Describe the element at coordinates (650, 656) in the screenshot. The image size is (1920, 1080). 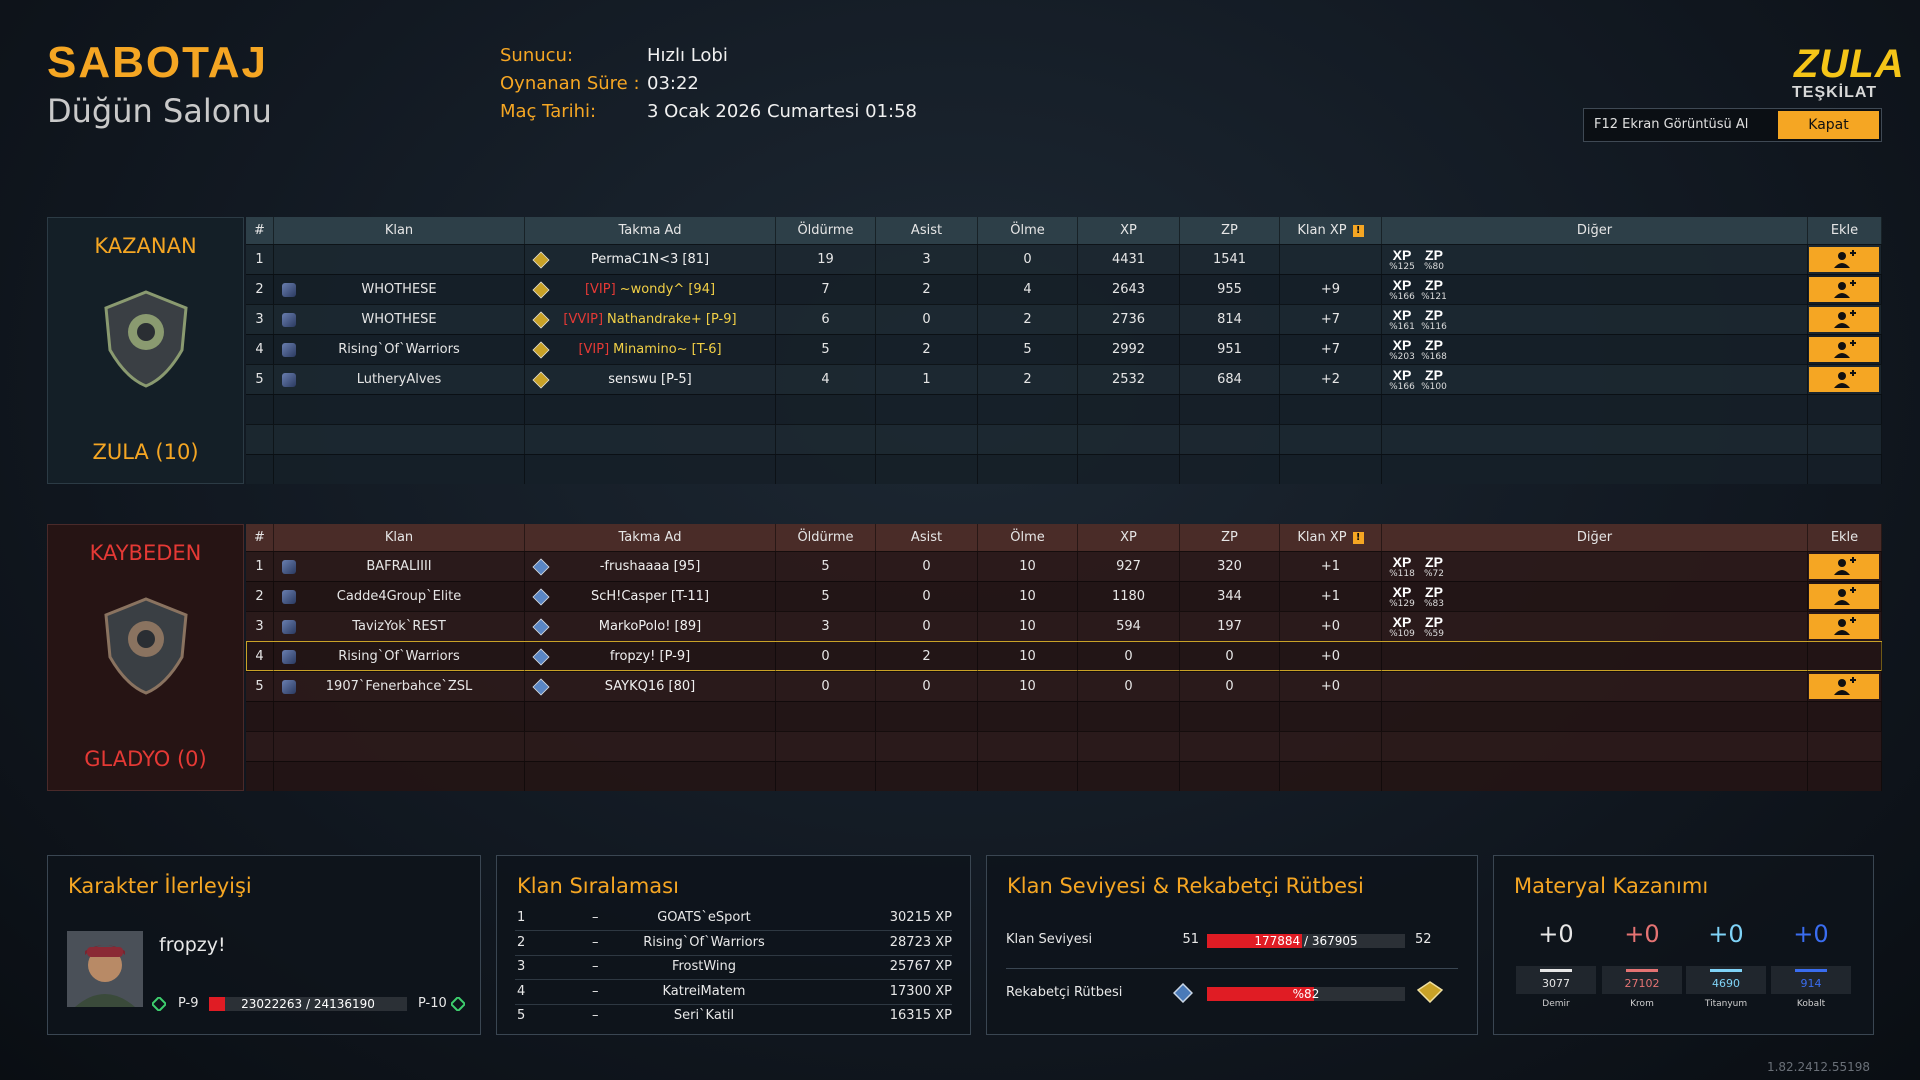
I see `cell: fropzy! [P-9]` at that location.